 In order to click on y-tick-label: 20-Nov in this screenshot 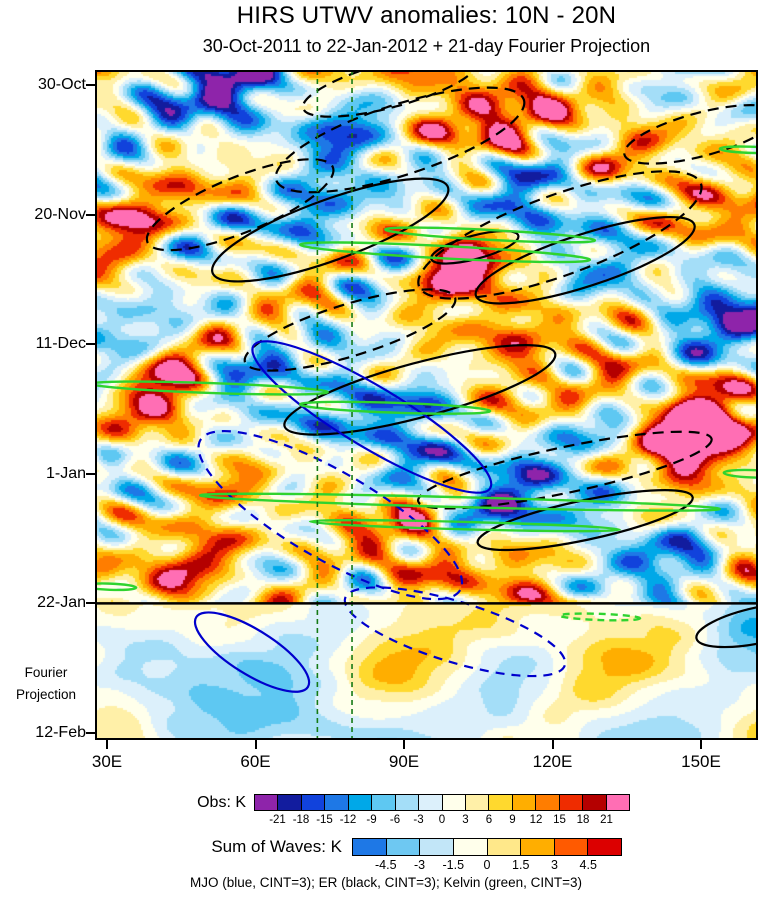, I will do `click(60, 214)`.